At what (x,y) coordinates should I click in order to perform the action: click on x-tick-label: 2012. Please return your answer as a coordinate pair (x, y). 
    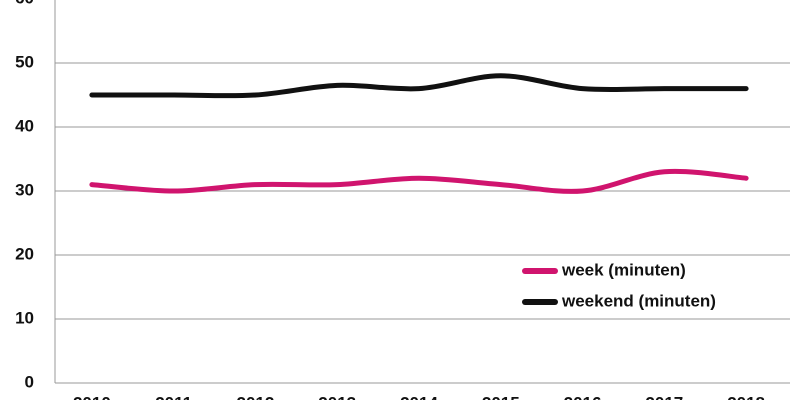
    Looking at the image, I should click on (256, 396).